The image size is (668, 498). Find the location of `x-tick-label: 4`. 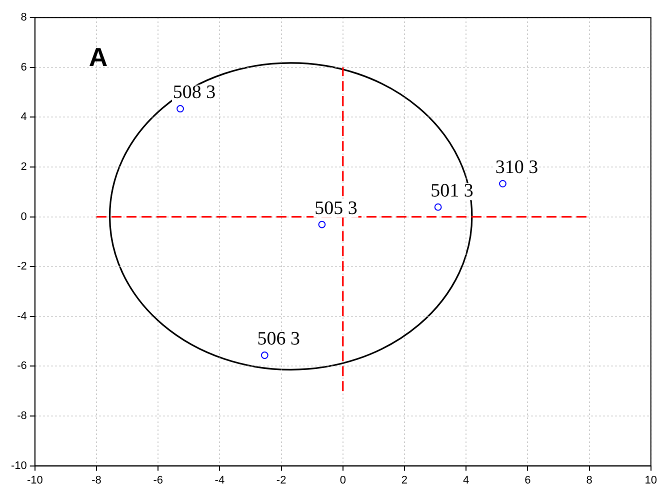

x-tick-label: 4 is located at coordinates (466, 480).